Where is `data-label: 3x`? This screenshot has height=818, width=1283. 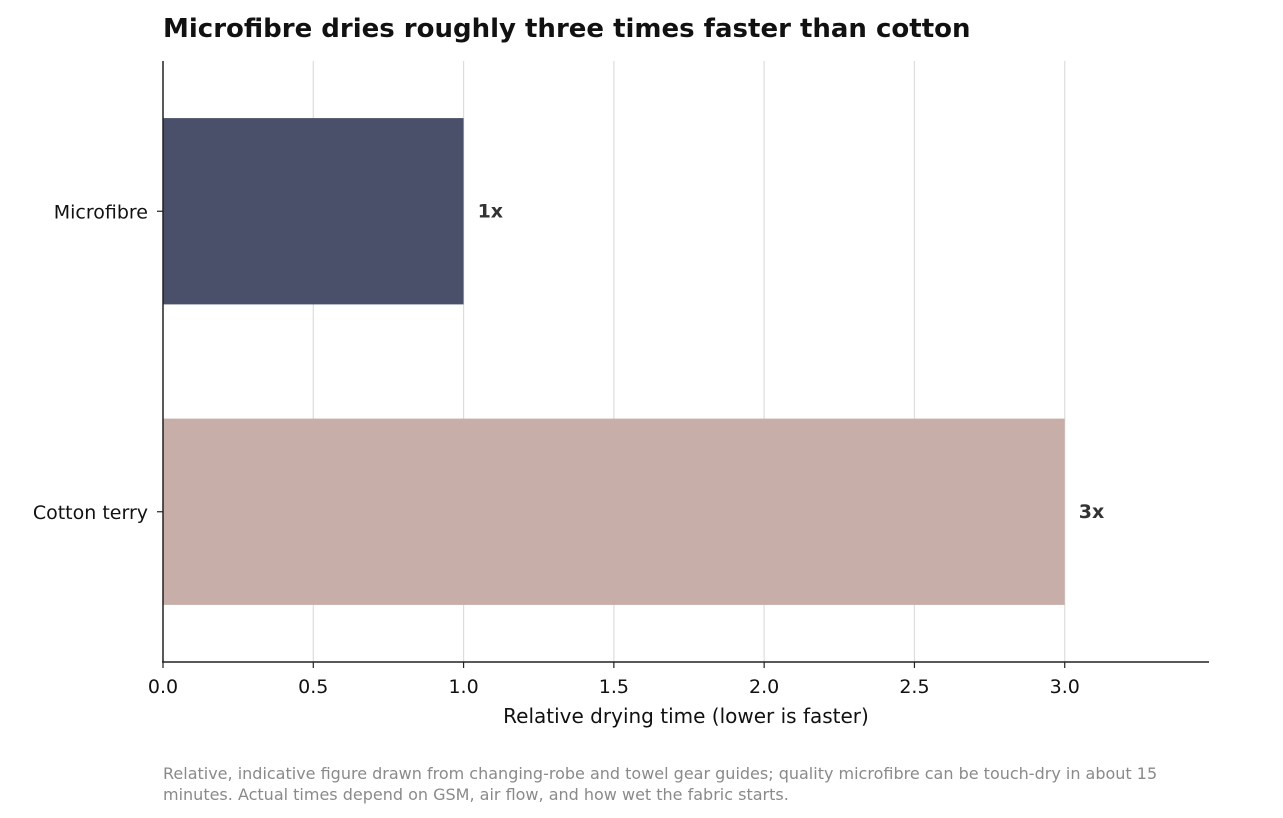 data-label: 3x is located at coordinates (1091, 512).